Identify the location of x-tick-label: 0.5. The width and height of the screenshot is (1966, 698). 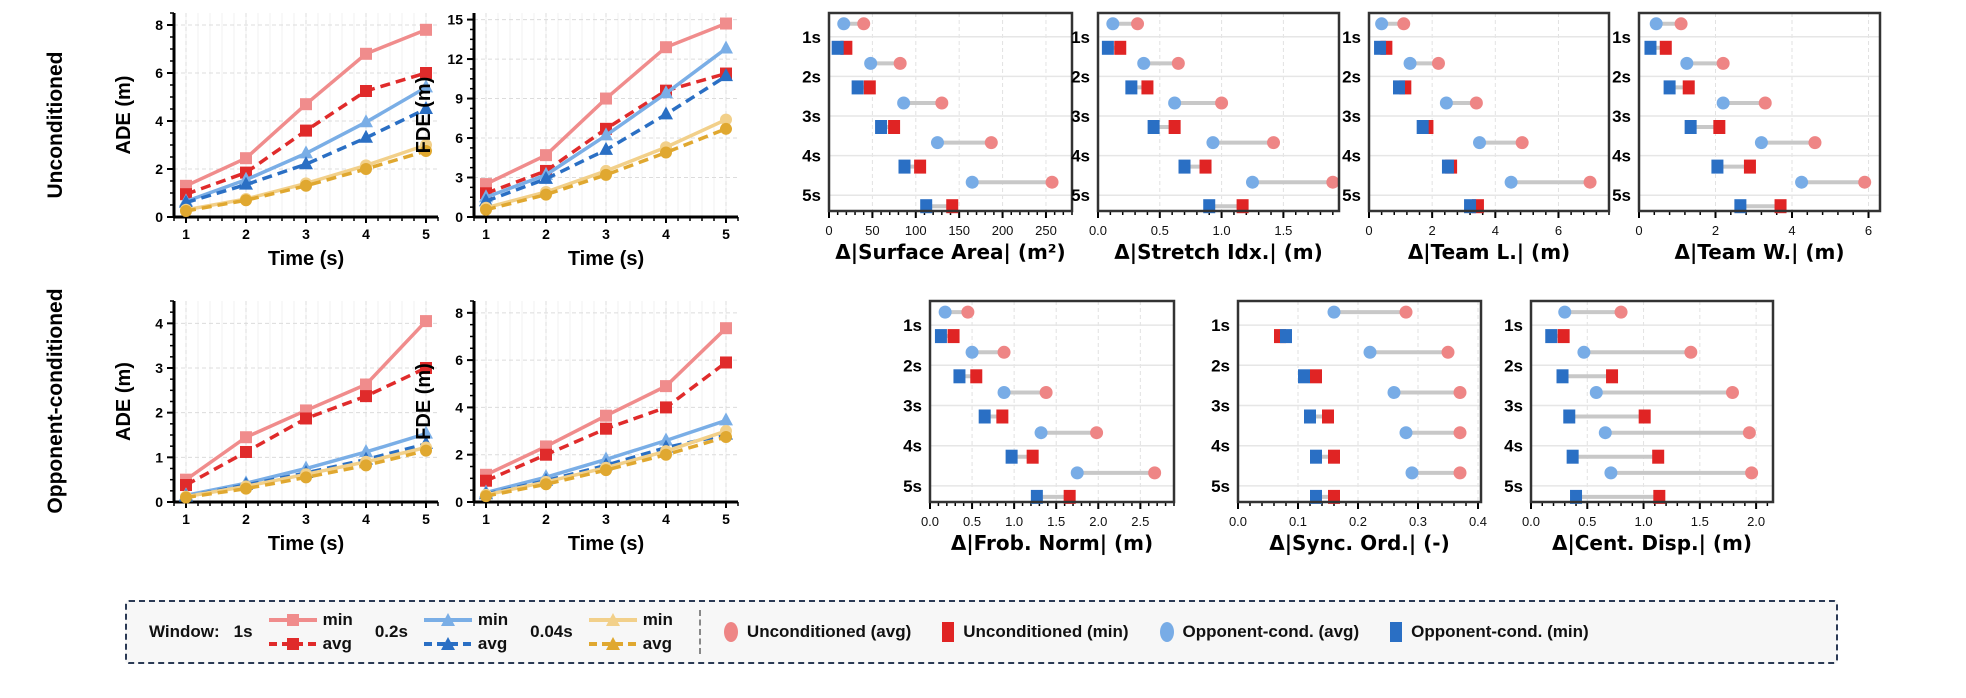
(1587, 521).